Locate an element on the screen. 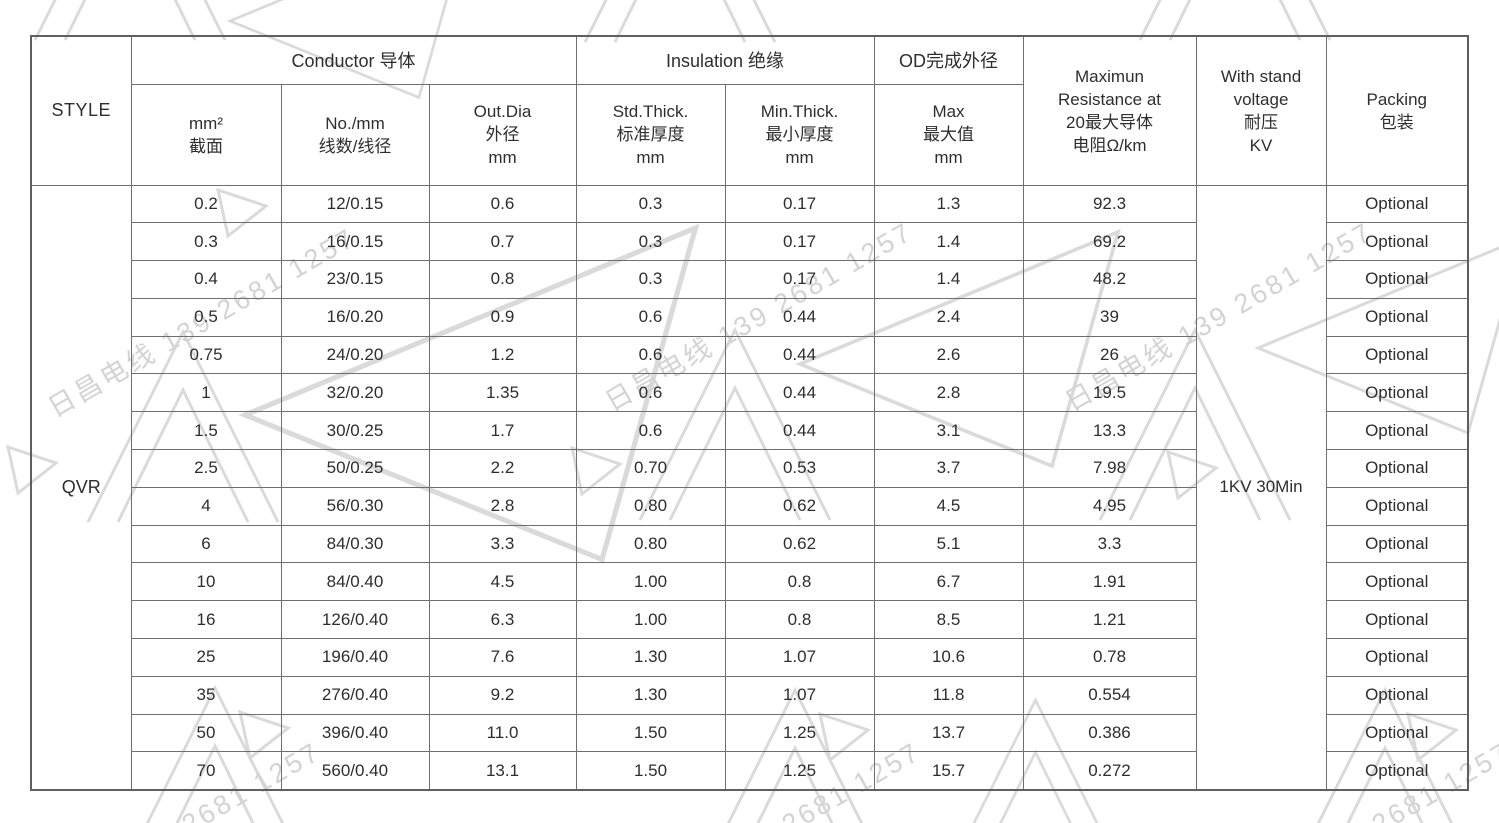 Image resolution: width=1499 pixels, height=823 pixels. style-value-cell: QVR is located at coordinates (81, 487).